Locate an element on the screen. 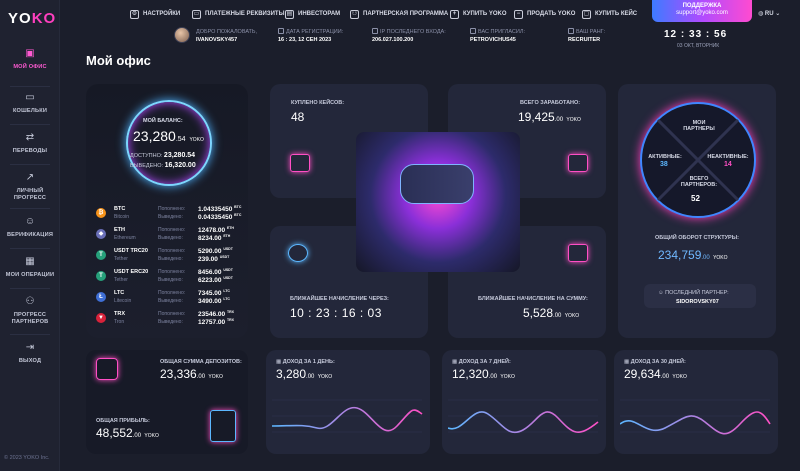  sidebar-item-progress: ↗ ЛИЧНЫЙ ПРОГРЕСС is located at coordinates (30, 192).